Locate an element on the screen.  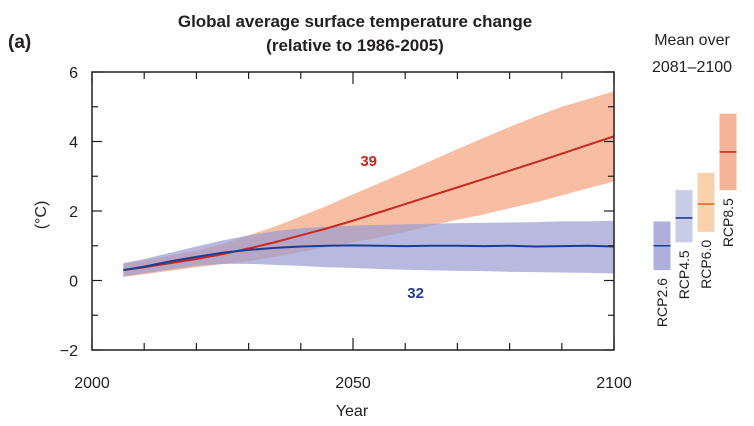
x-axis-label: Year is located at coordinates (352, 411).